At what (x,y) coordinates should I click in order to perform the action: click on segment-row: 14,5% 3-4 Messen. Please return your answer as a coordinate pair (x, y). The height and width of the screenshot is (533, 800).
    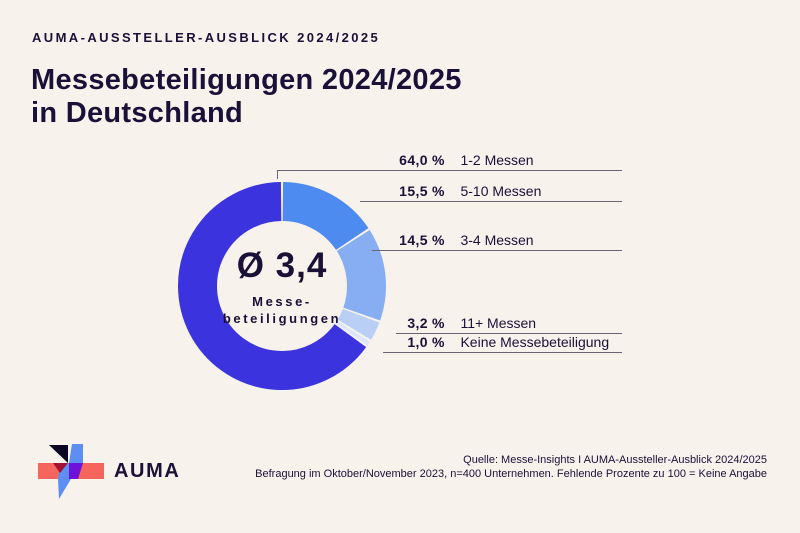
    Looking at the image, I should click on (466, 240).